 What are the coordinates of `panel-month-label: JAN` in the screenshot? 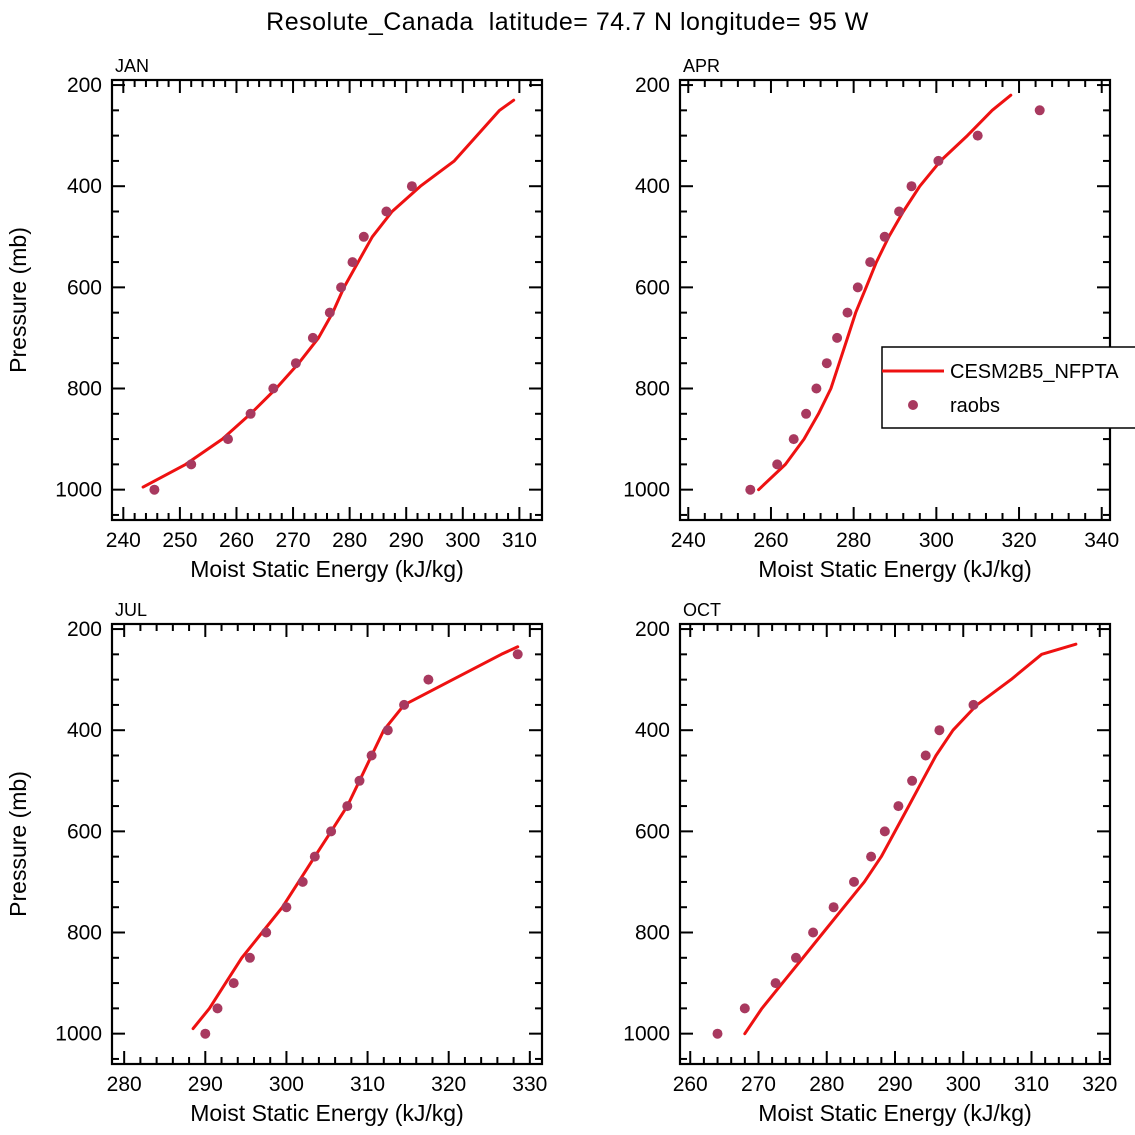 It's located at (132, 66).